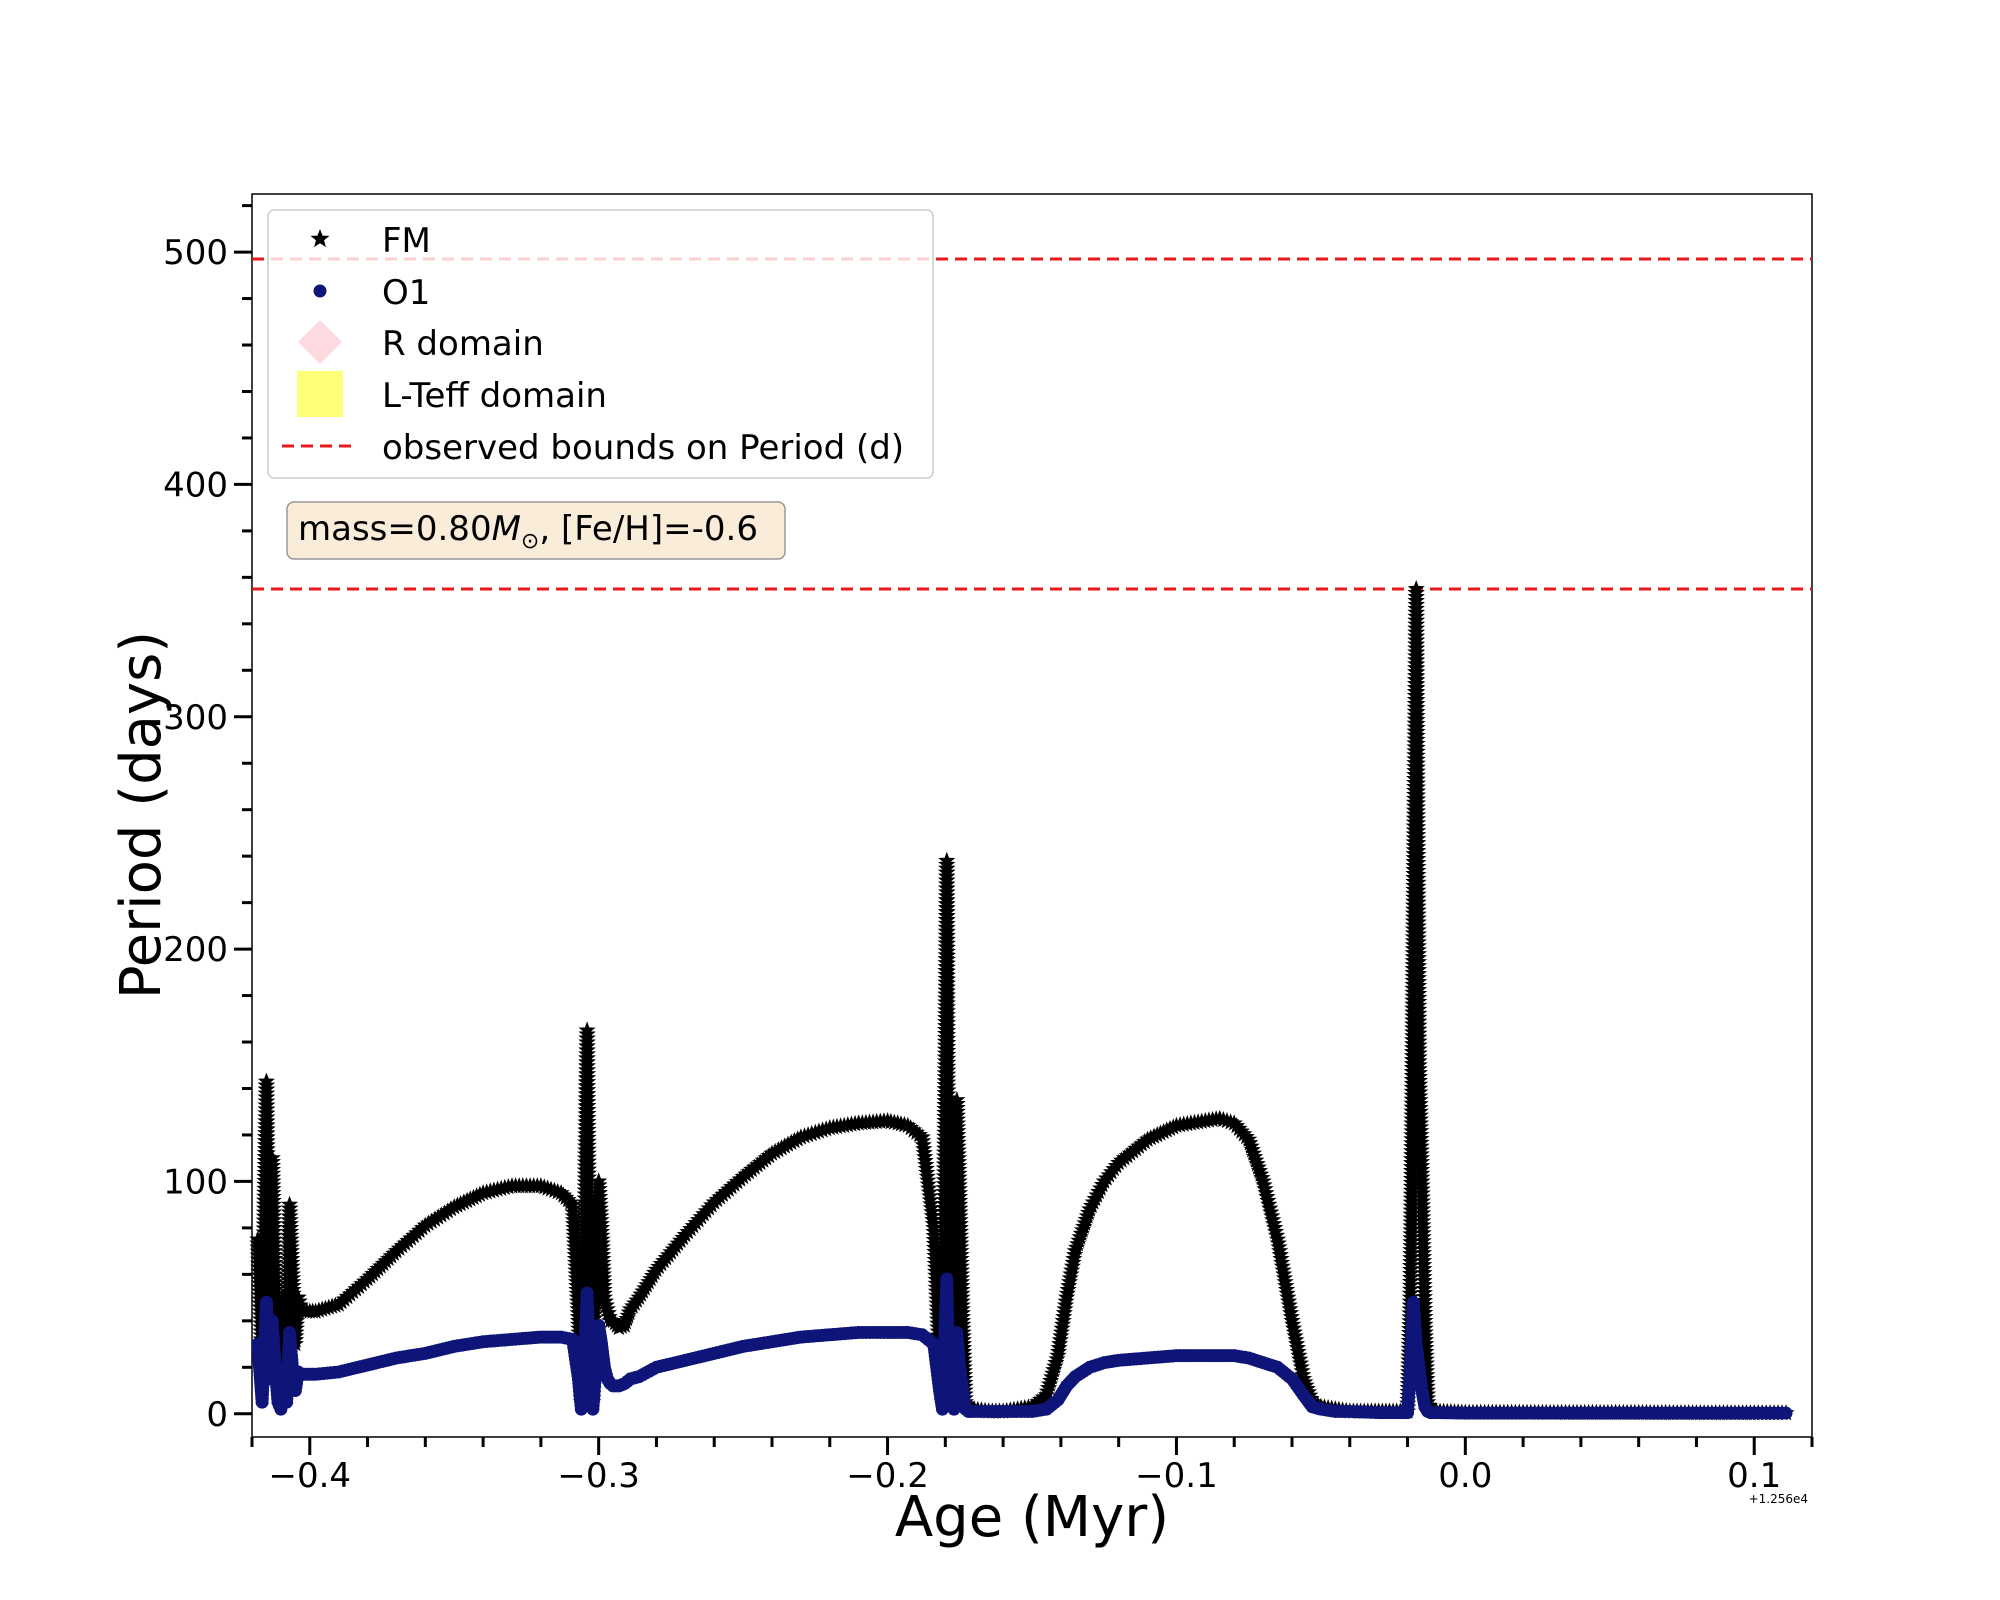 This screenshot has width=2000, height=1600. Describe the element at coordinates (1786, 1413) in the screenshot. I see `o1-point` at that location.